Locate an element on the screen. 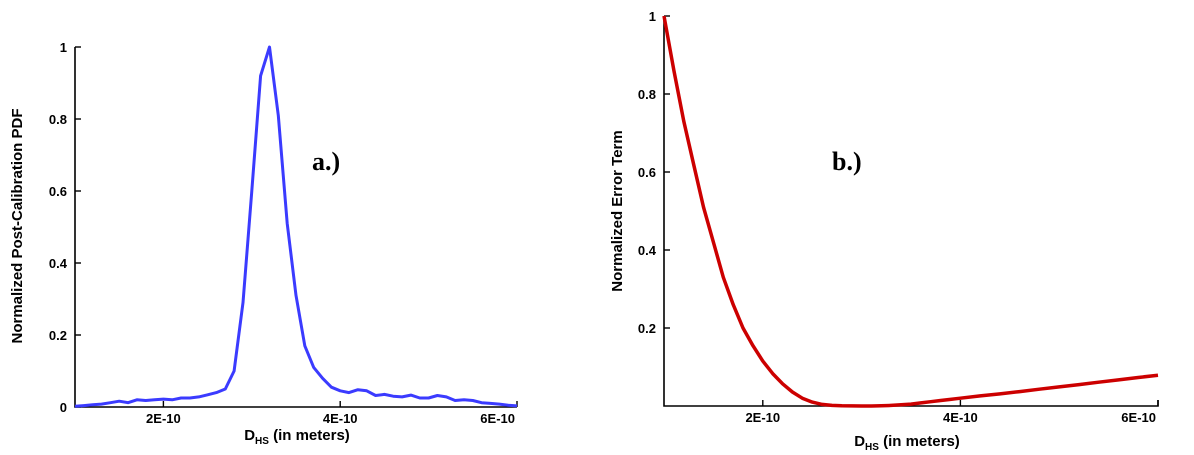 The image size is (1194, 455). chart-b-y-axis-title: Normalized Error Term is located at coordinates (617, 210).